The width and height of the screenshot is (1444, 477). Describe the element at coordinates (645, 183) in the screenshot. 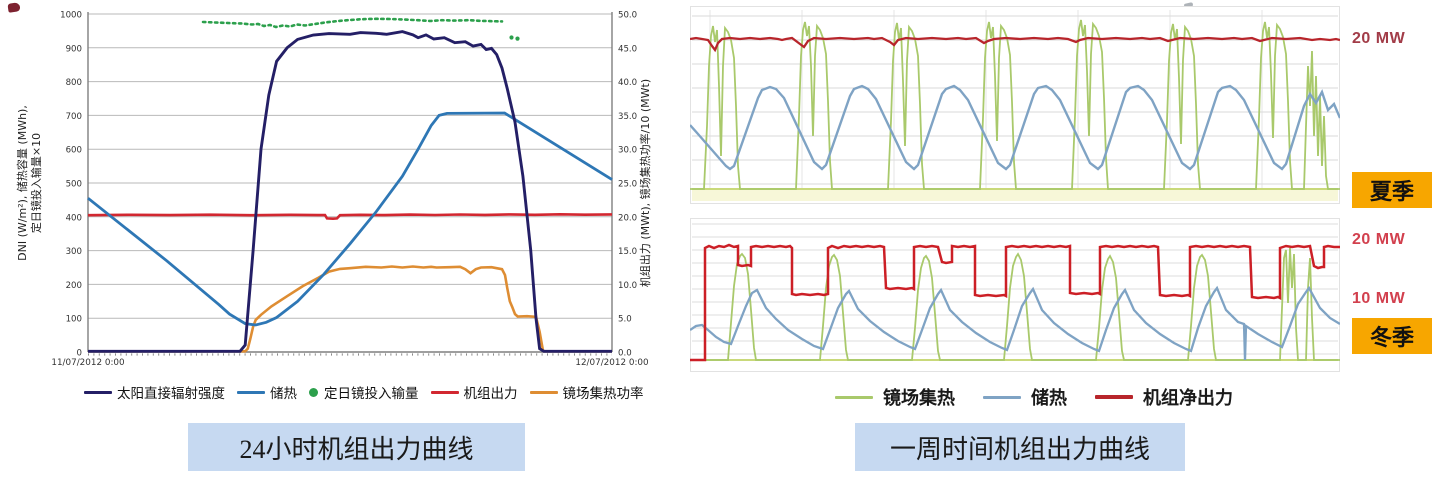

I see `y-right-axis-title: 机组出力 (MWt), 镜场集热功率/10 (MWt)` at that location.